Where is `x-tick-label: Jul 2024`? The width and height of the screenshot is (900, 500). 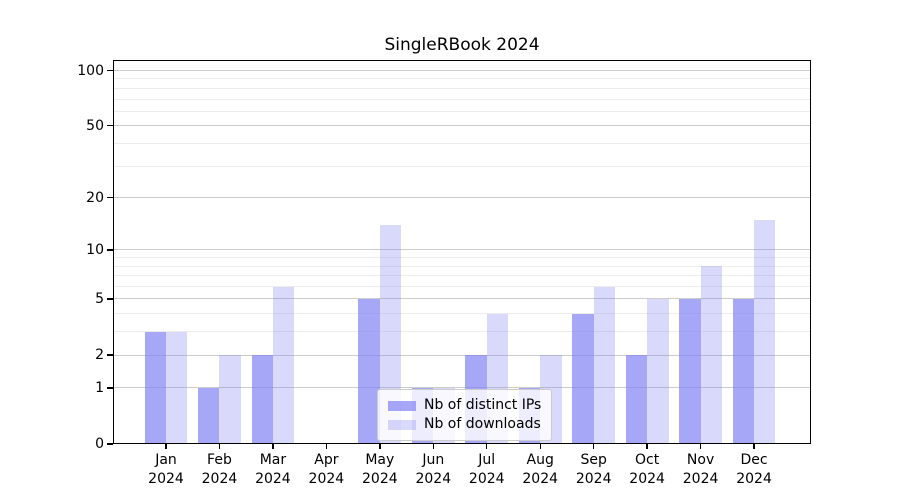
x-tick-label: Jul 2024 is located at coordinates (487, 470).